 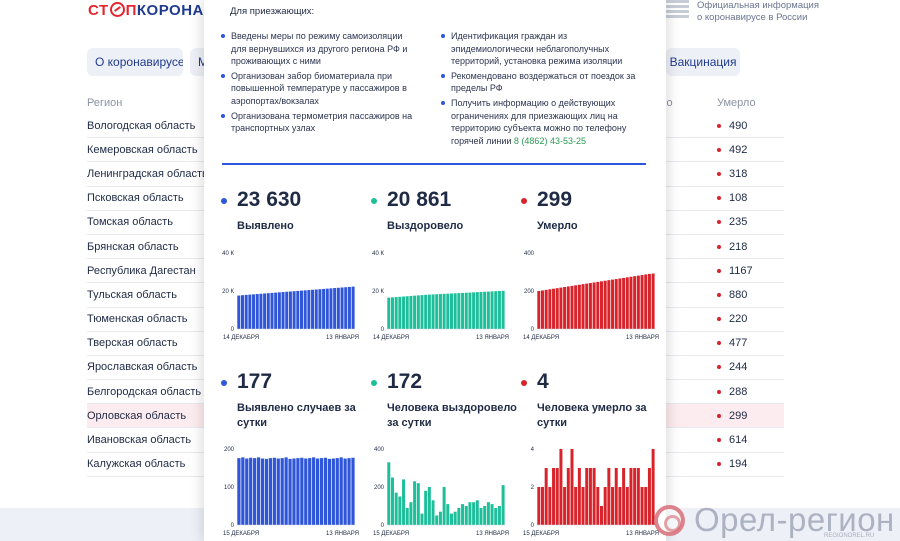 What do you see at coordinates (132, 343) in the screenshot?
I see `region-name: Тверская область` at bounding box center [132, 343].